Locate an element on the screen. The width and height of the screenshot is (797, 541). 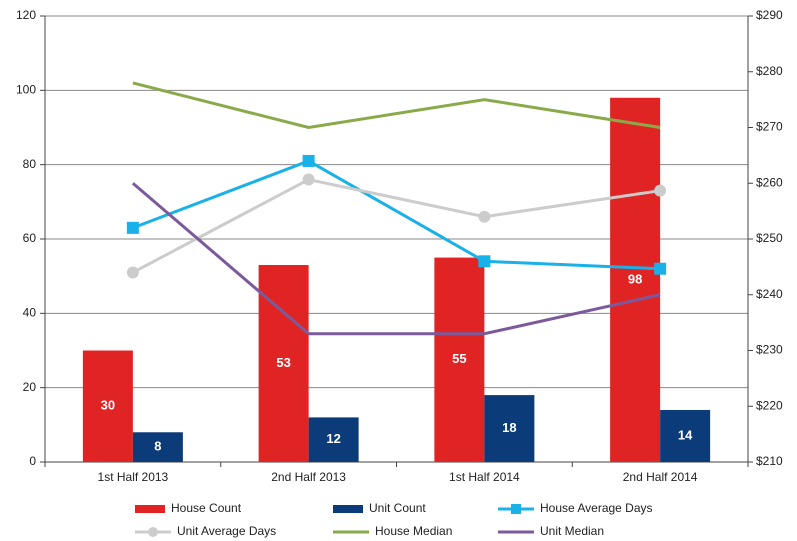
data-label: 18 is located at coordinates (509, 427).